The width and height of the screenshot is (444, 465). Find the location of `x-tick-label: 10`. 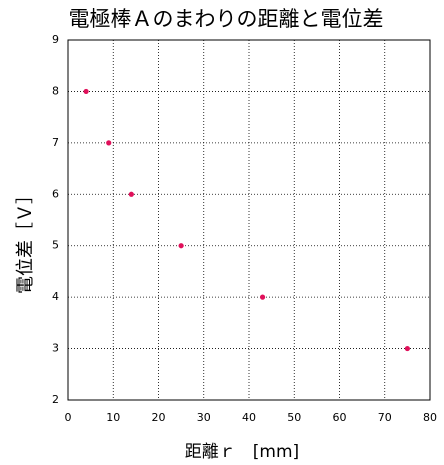

x-tick-label: 10 is located at coordinates (113, 417).